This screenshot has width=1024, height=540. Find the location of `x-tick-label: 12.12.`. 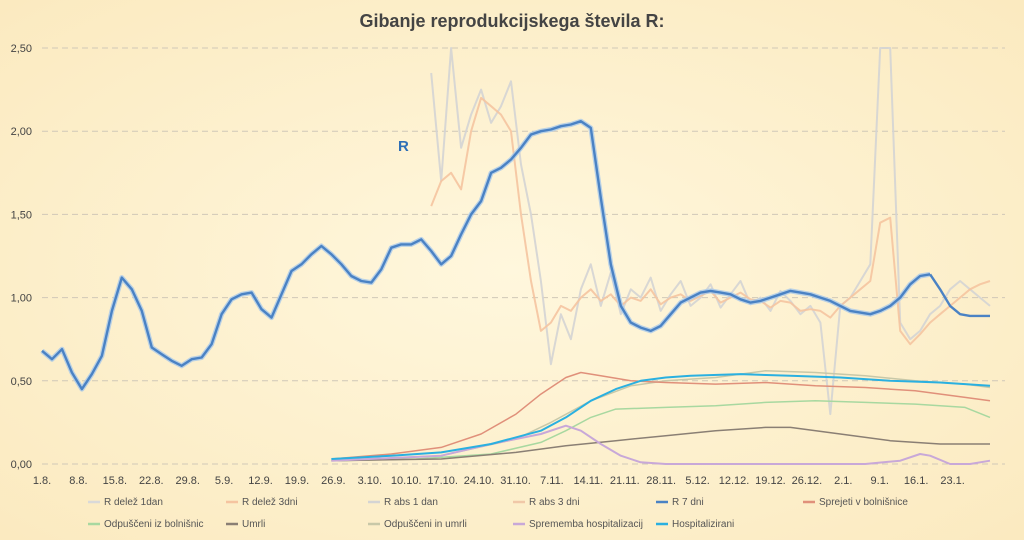

x-tick-label: 12.12. is located at coordinates (734, 481).